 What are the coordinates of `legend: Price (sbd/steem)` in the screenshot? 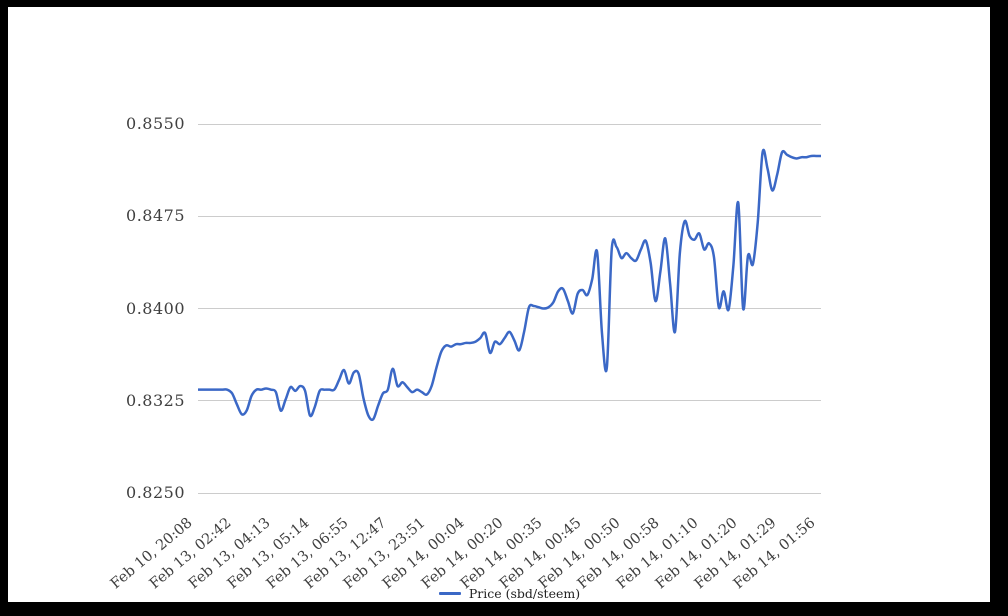 It's located at (509, 593).